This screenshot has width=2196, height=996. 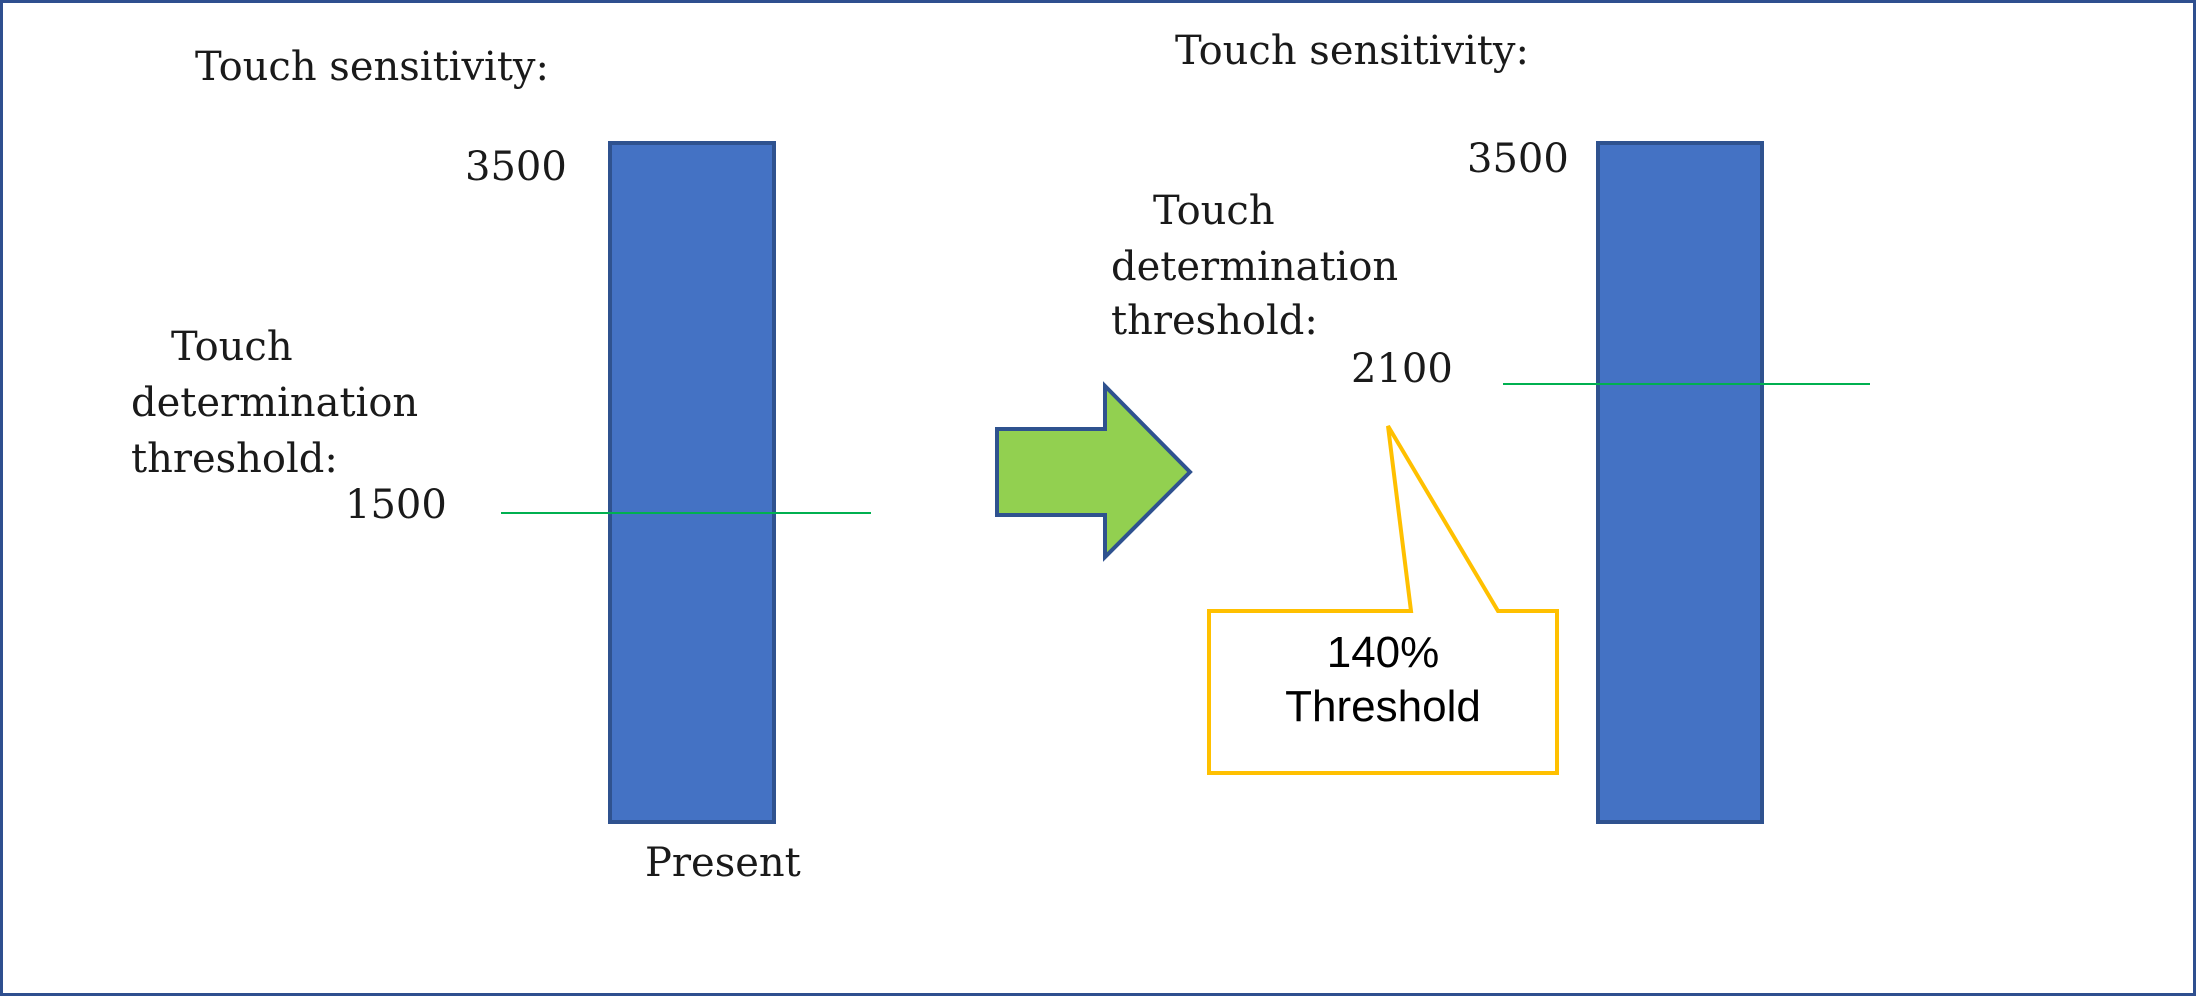 What do you see at coordinates (232, 347) in the screenshot?
I see `left-threshold-label-line1: Touch` at bounding box center [232, 347].